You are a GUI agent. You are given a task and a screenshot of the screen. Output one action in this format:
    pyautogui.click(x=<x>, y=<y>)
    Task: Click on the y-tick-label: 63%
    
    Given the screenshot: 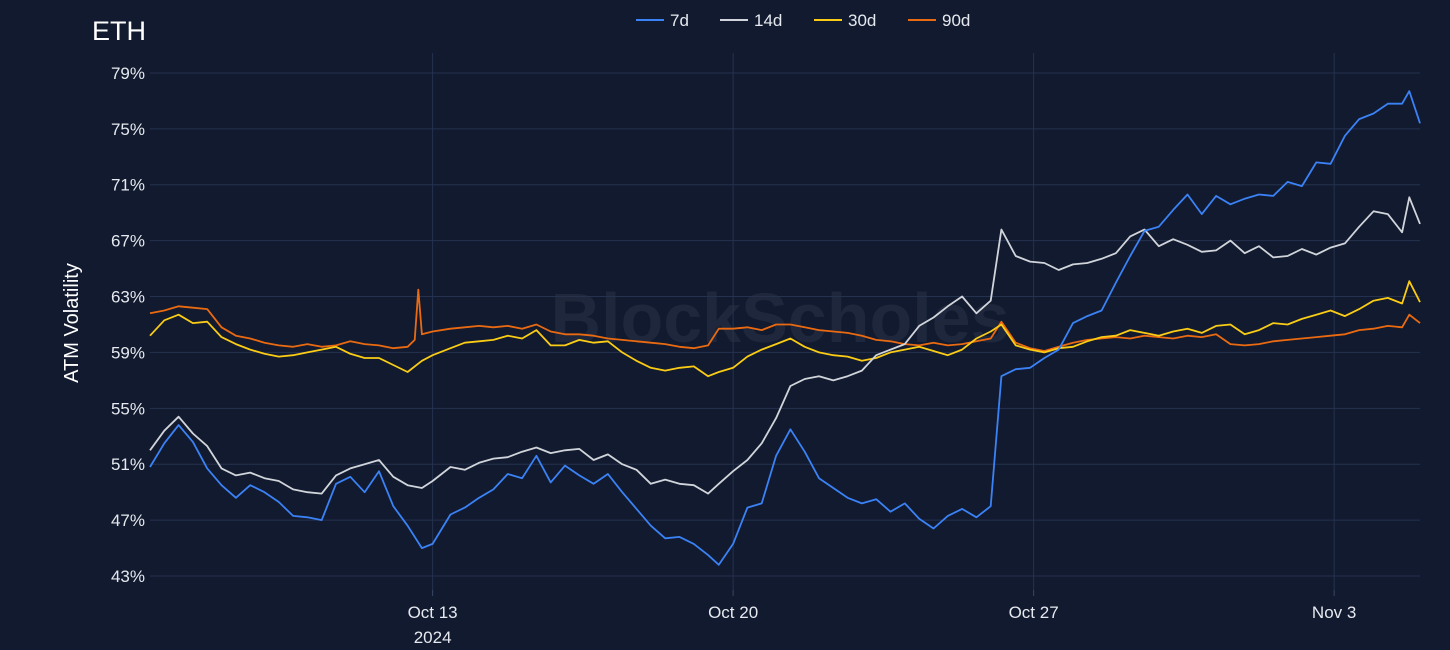 What is the action you would take?
    pyautogui.click(x=128, y=297)
    